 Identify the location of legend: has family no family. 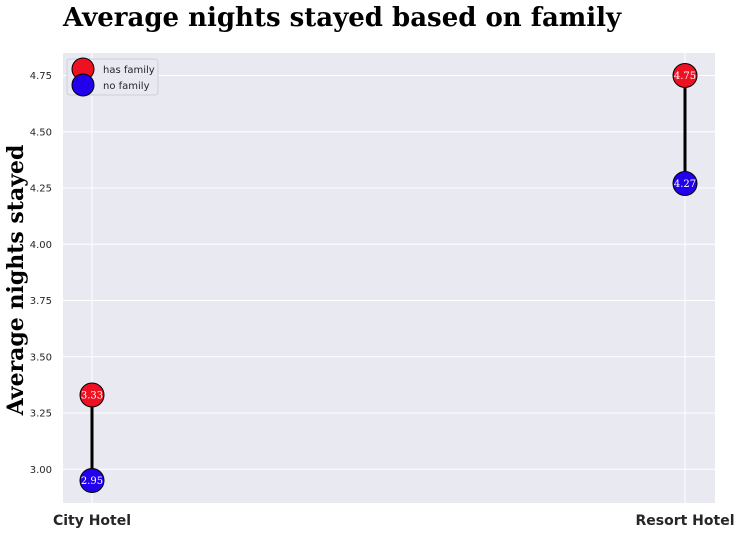
(112, 77).